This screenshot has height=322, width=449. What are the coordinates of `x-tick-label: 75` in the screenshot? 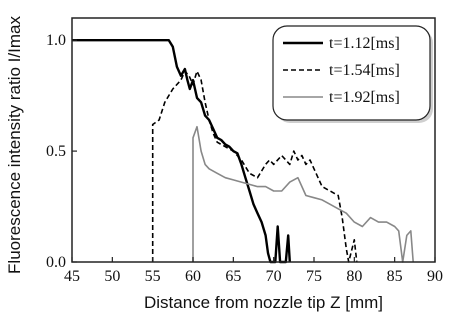 It's located at (314, 276).